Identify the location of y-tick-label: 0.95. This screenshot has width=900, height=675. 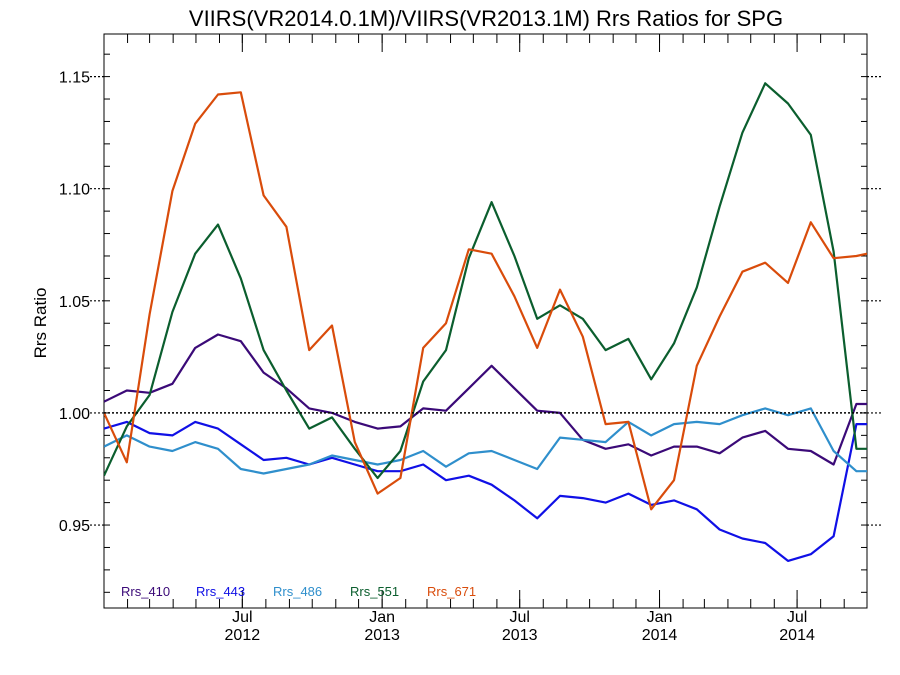
(74, 526).